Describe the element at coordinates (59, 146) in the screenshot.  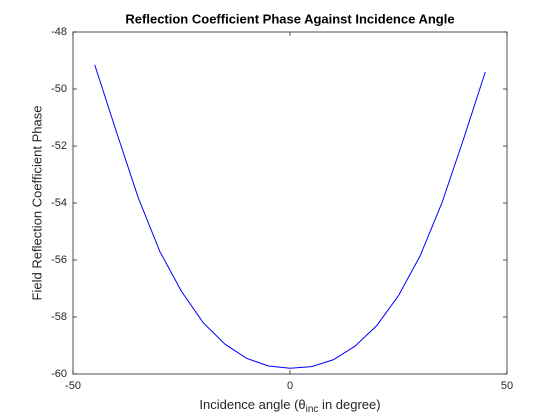
I see `y-tick-label: -52` at that location.